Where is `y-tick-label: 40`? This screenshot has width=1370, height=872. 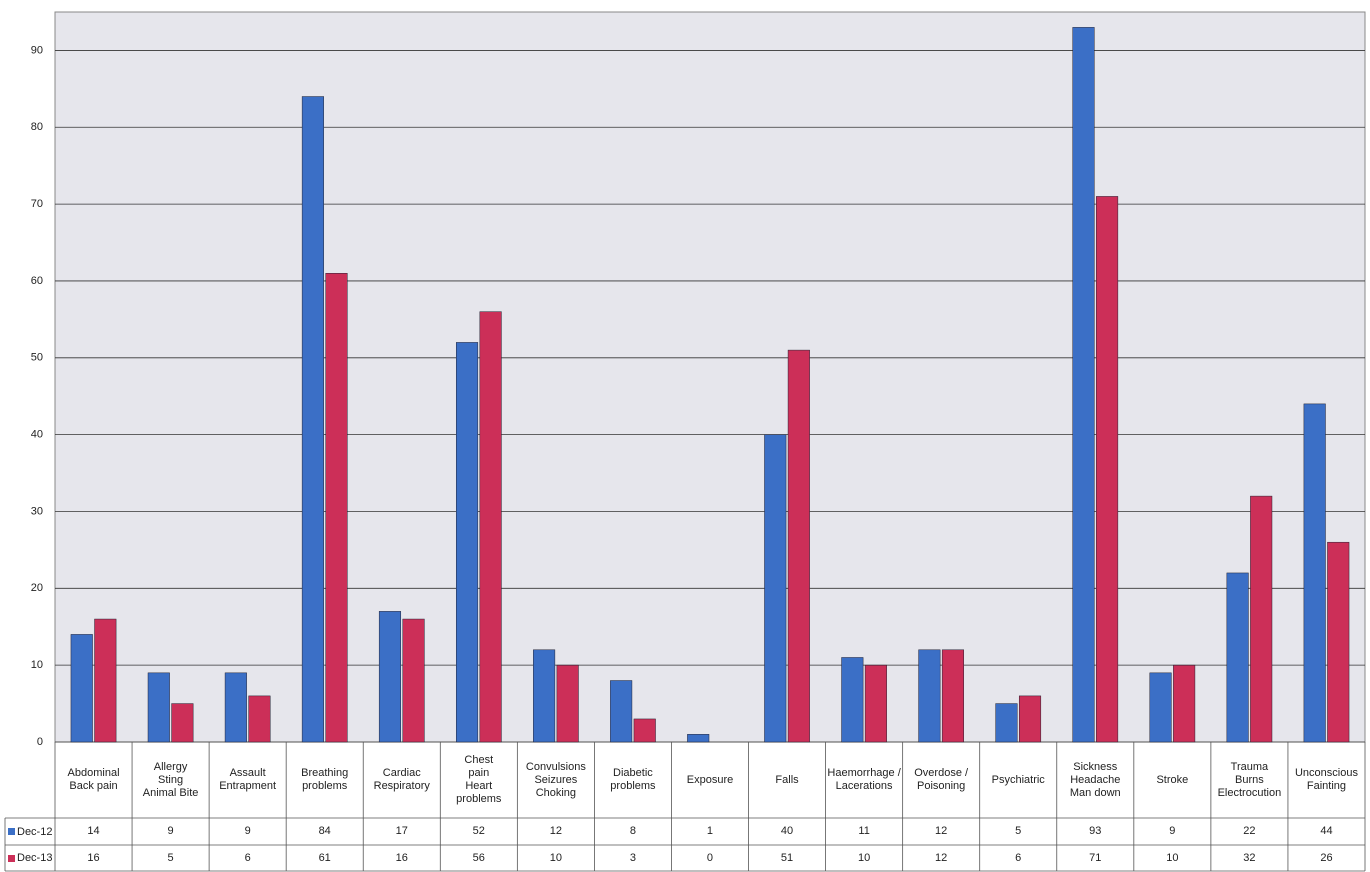
y-tick-label: 40 is located at coordinates (37, 435).